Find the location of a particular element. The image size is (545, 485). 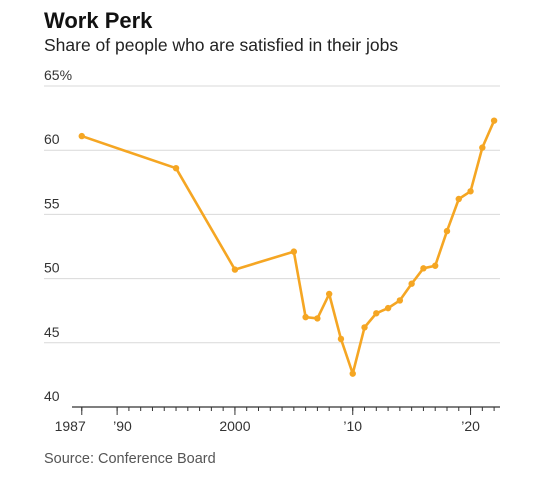

chart-title: Work Perk is located at coordinates (98, 20).